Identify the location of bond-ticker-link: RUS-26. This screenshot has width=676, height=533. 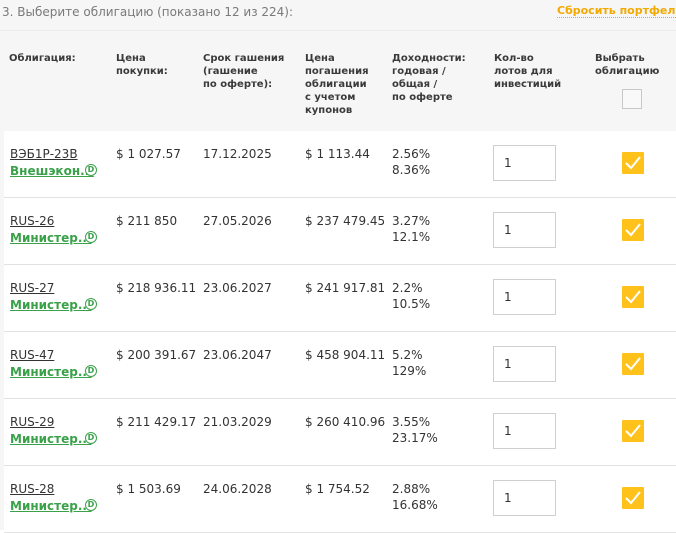
(32, 221).